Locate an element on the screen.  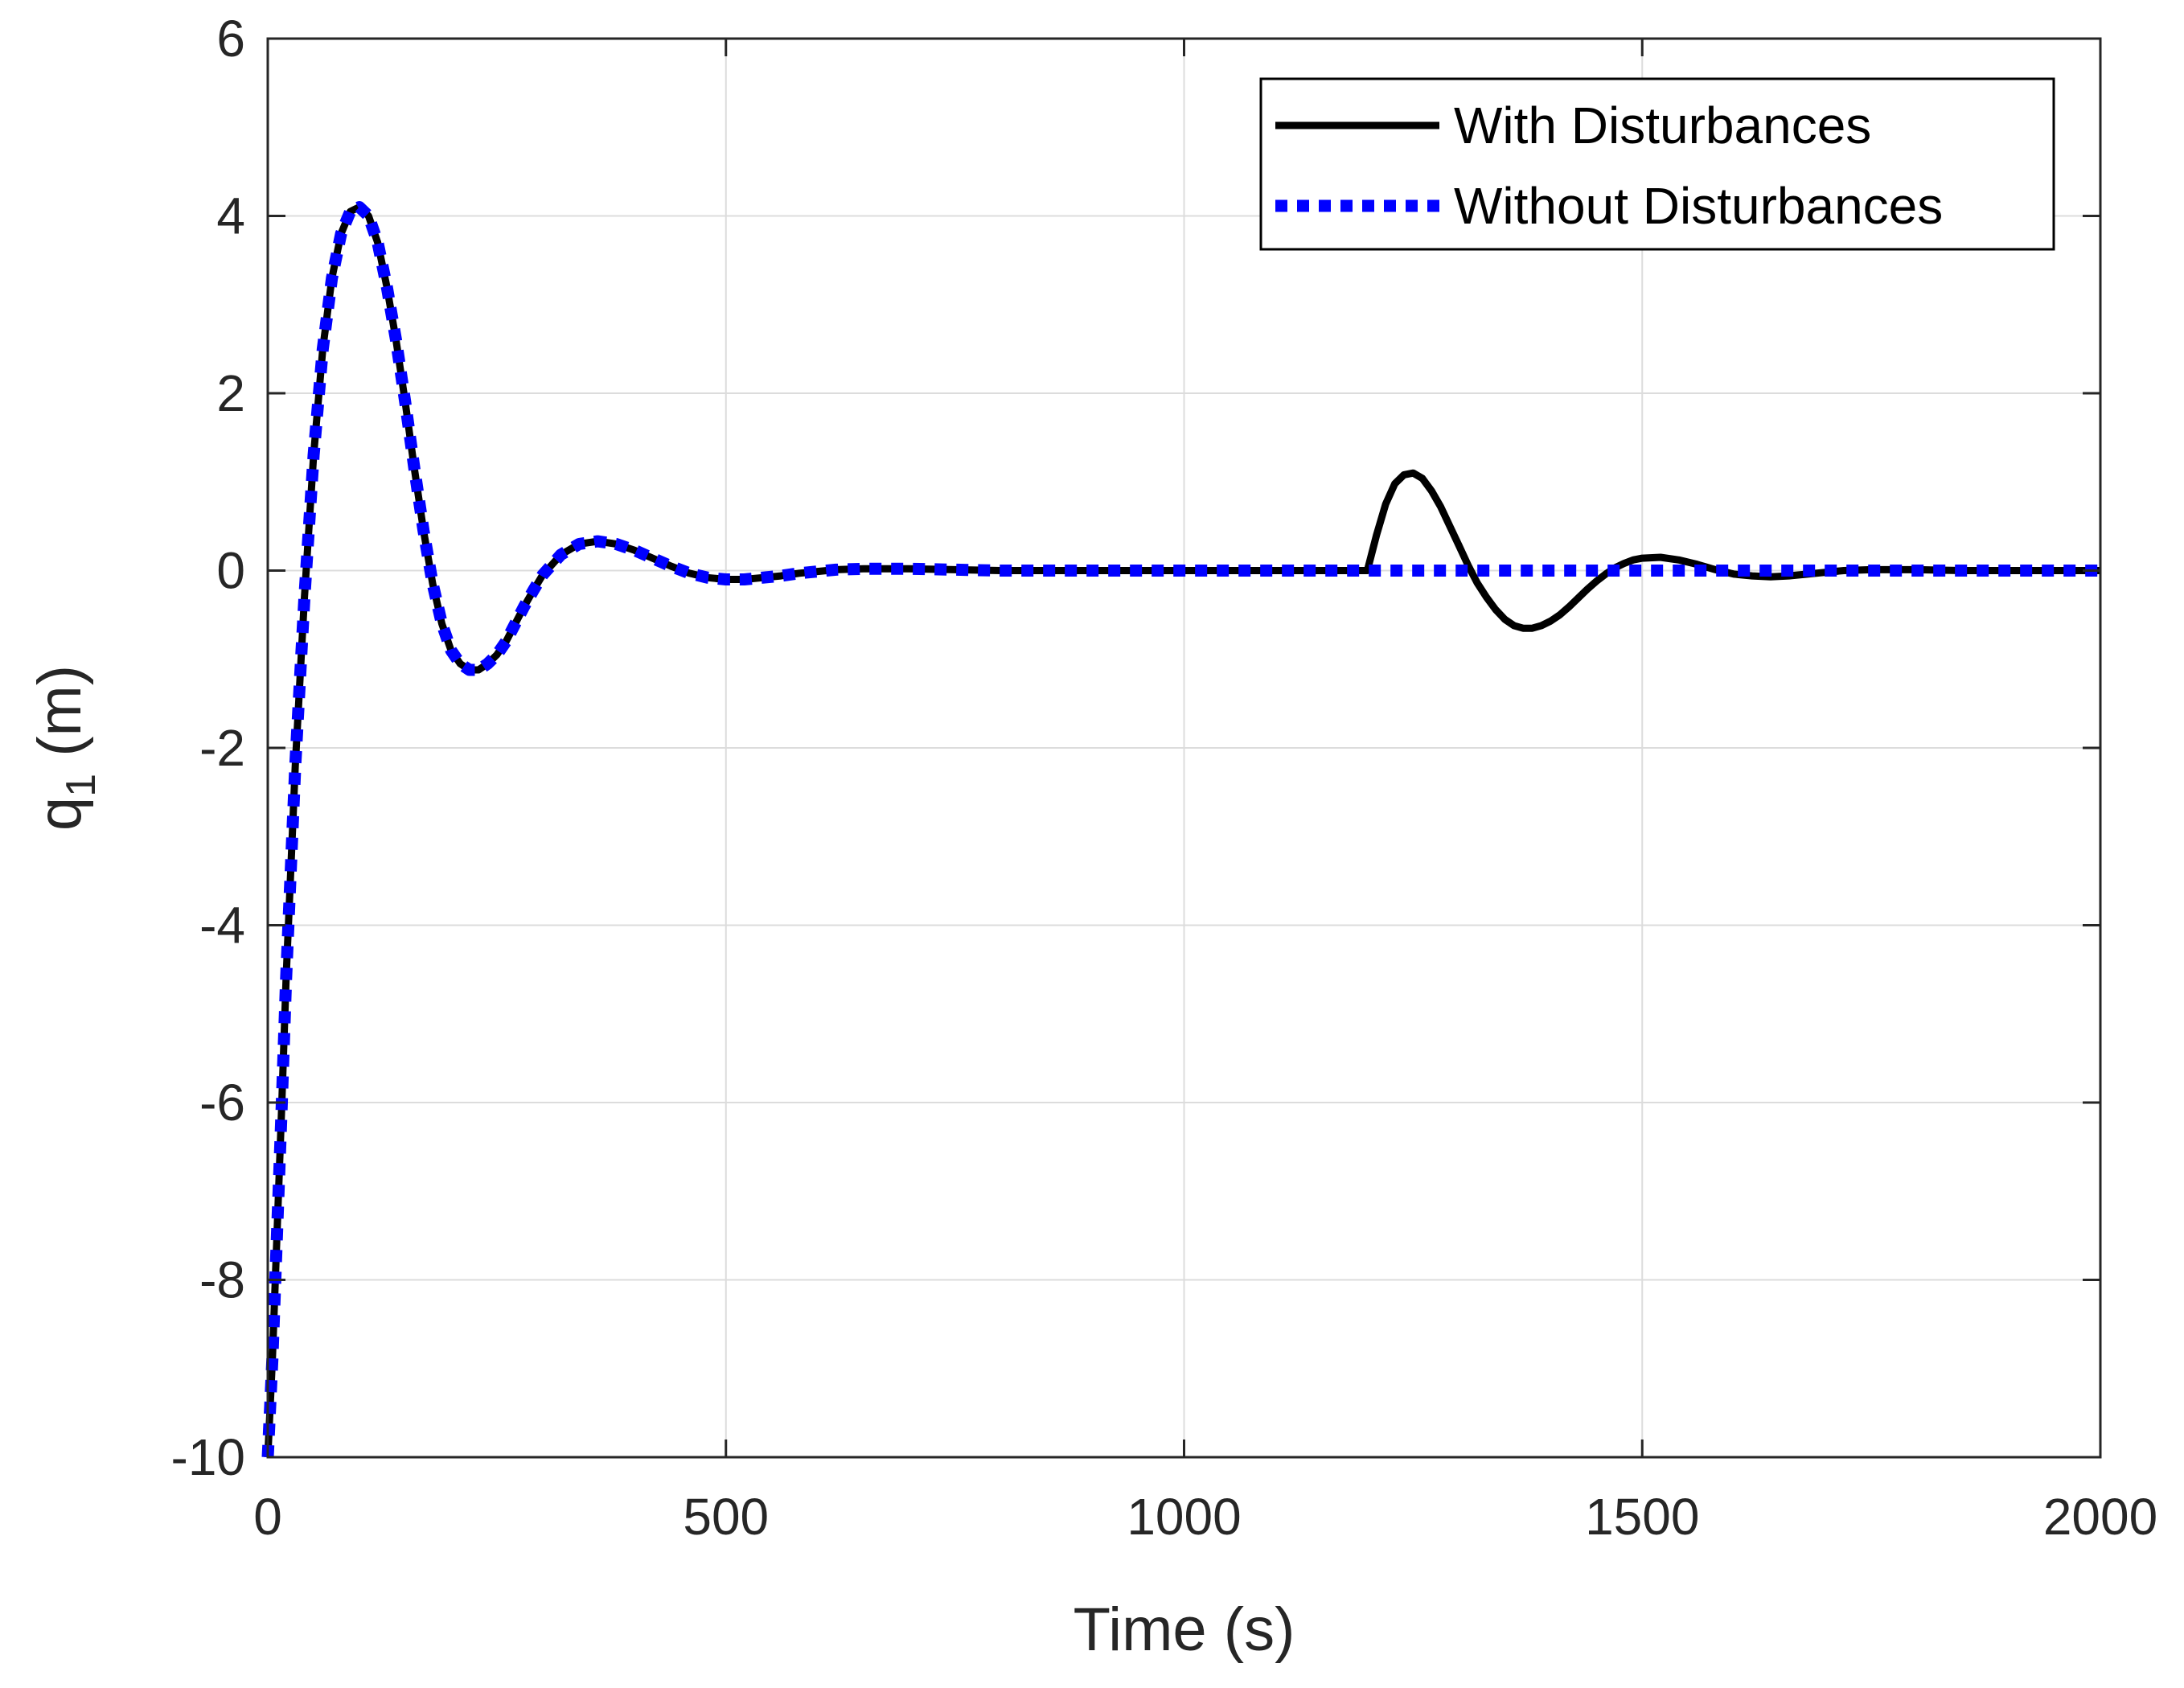
y-tick-label: 2 is located at coordinates (231, 393).